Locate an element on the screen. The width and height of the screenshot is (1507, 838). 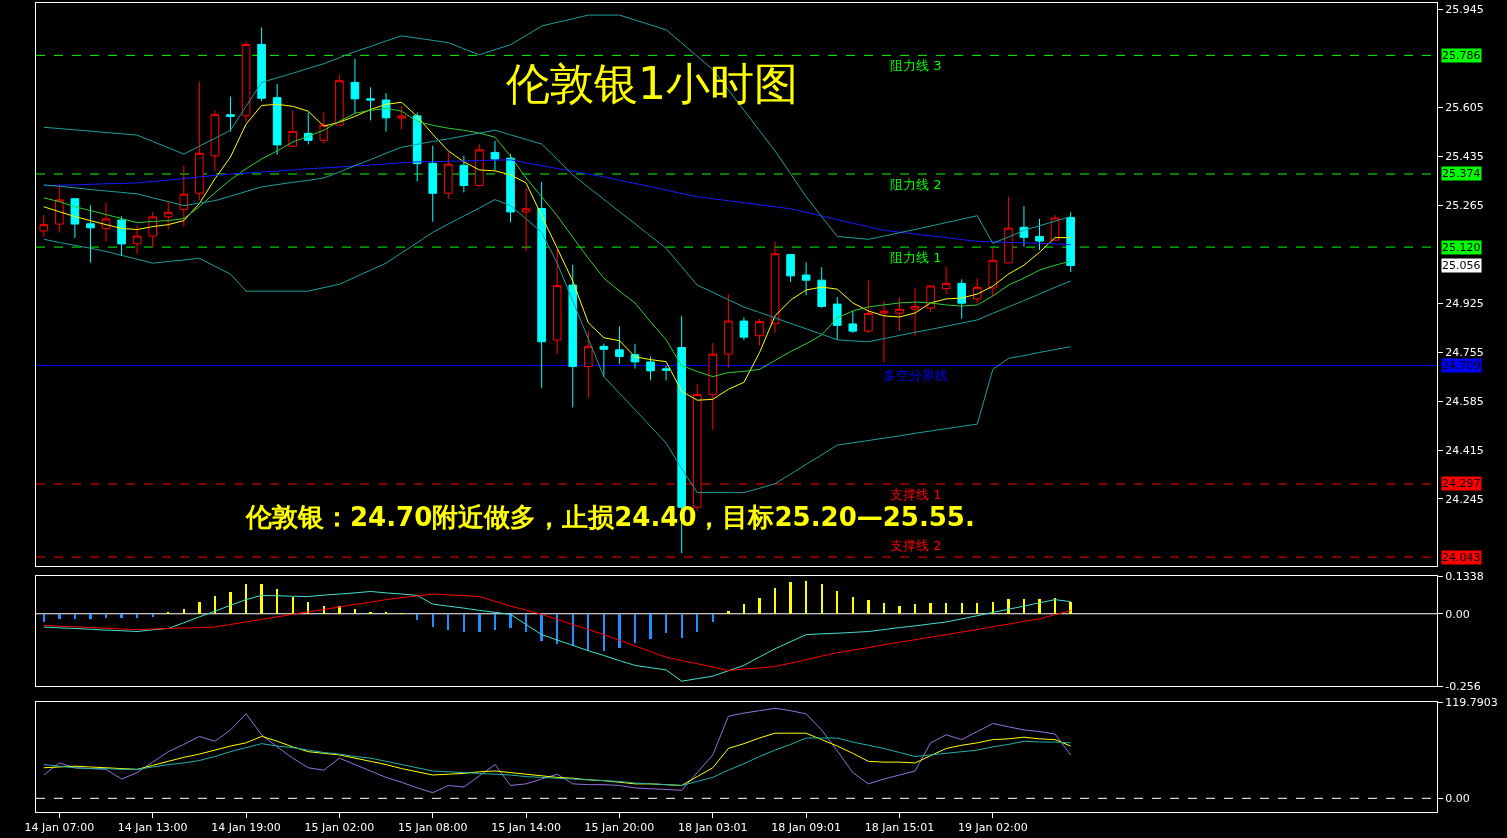
y-tick-label: 24.755 is located at coordinates (1464, 352).